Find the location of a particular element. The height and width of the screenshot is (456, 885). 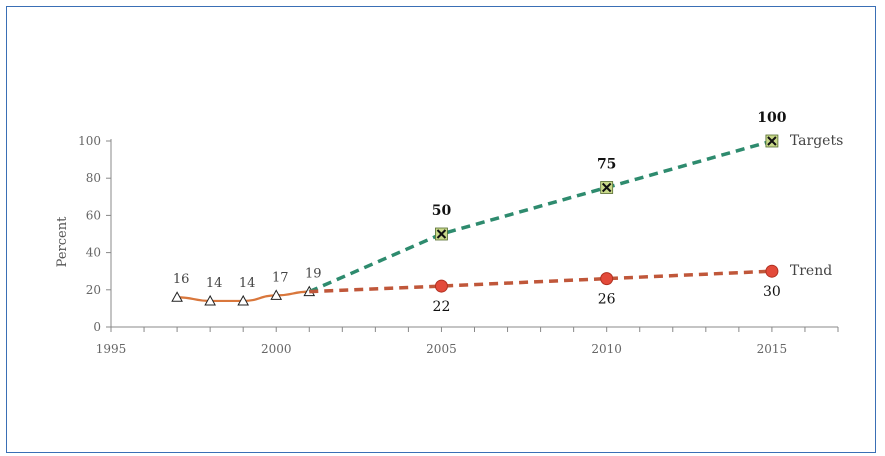

x-tick-label: 2000 is located at coordinates (276, 349).